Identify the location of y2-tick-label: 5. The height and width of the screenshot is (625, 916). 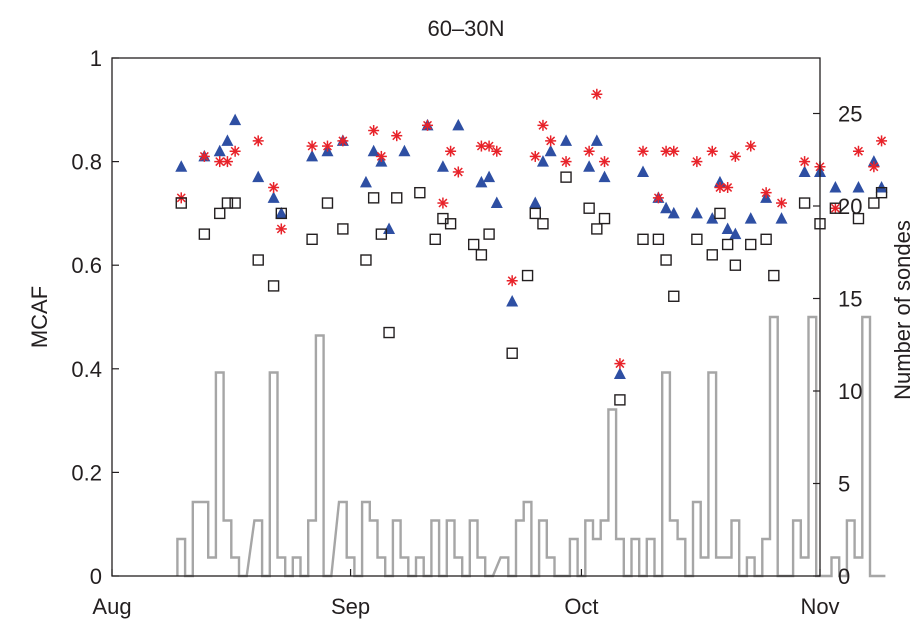
(844, 484).